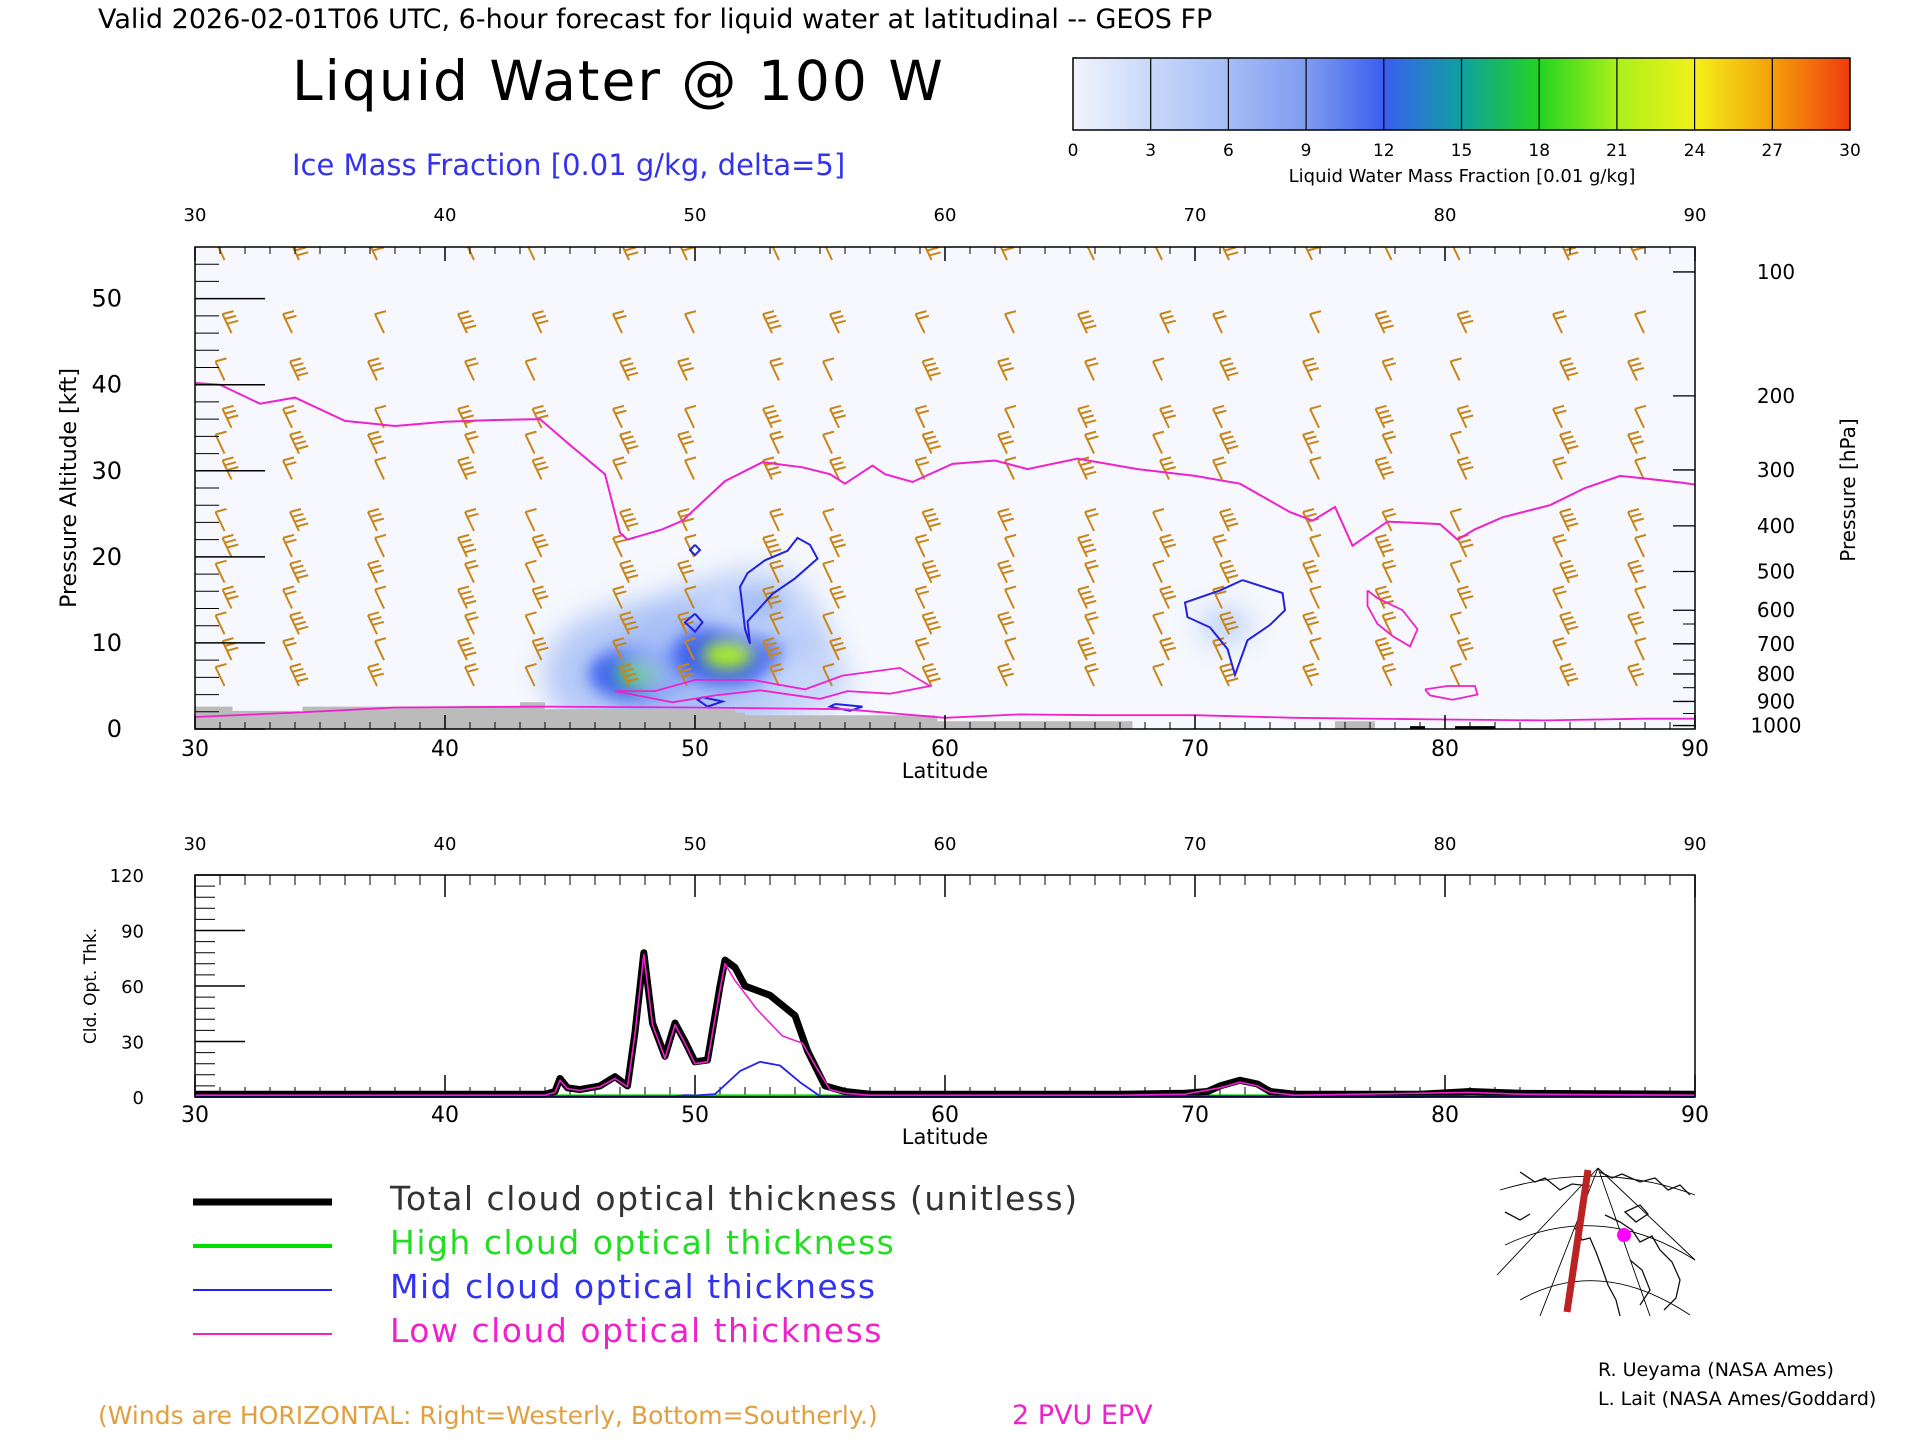  I want to click on colorbar-tick-label: 15, so click(1462, 151).